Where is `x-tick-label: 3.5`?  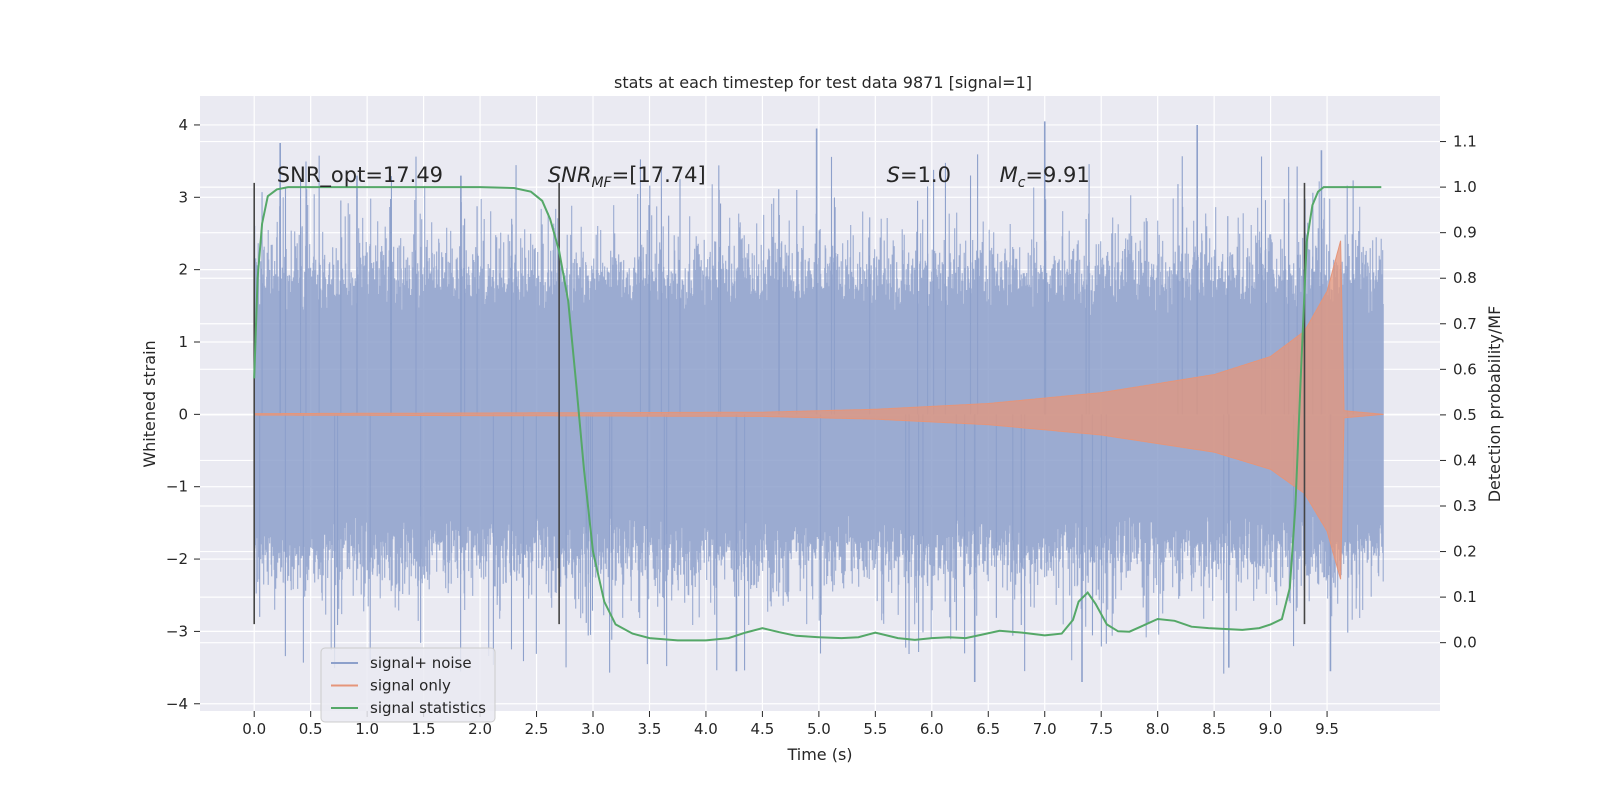
x-tick-label: 3.5 is located at coordinates (650, 729).